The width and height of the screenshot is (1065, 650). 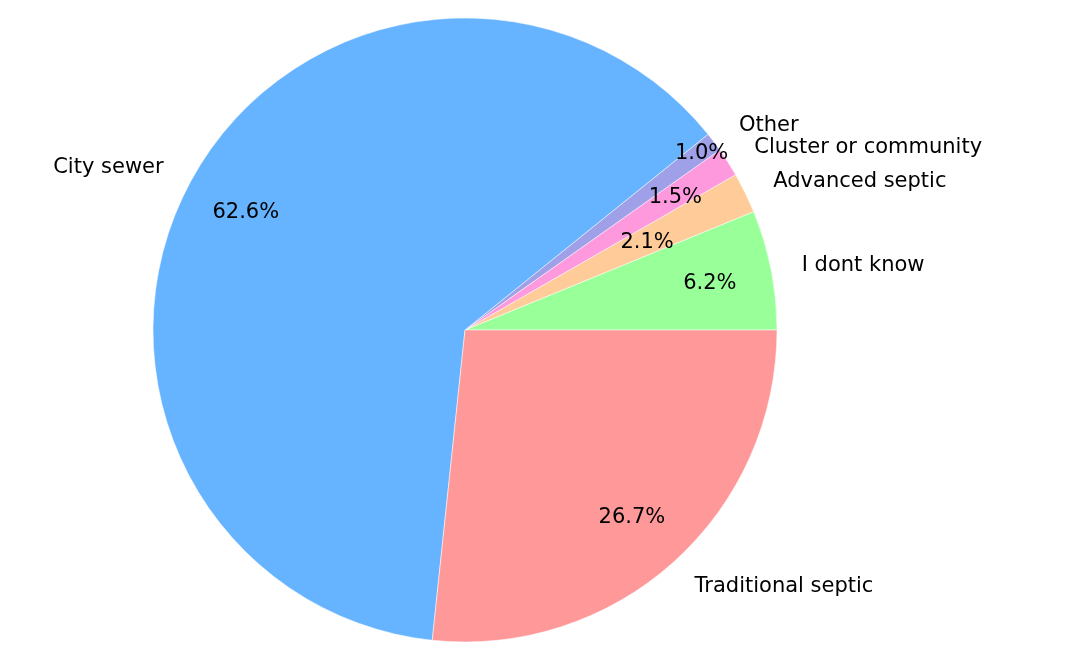 What do you see at coordinates (701, 151) in the screenshot?
I see `data-label: 1.0%` at bounding box center [701, 151].